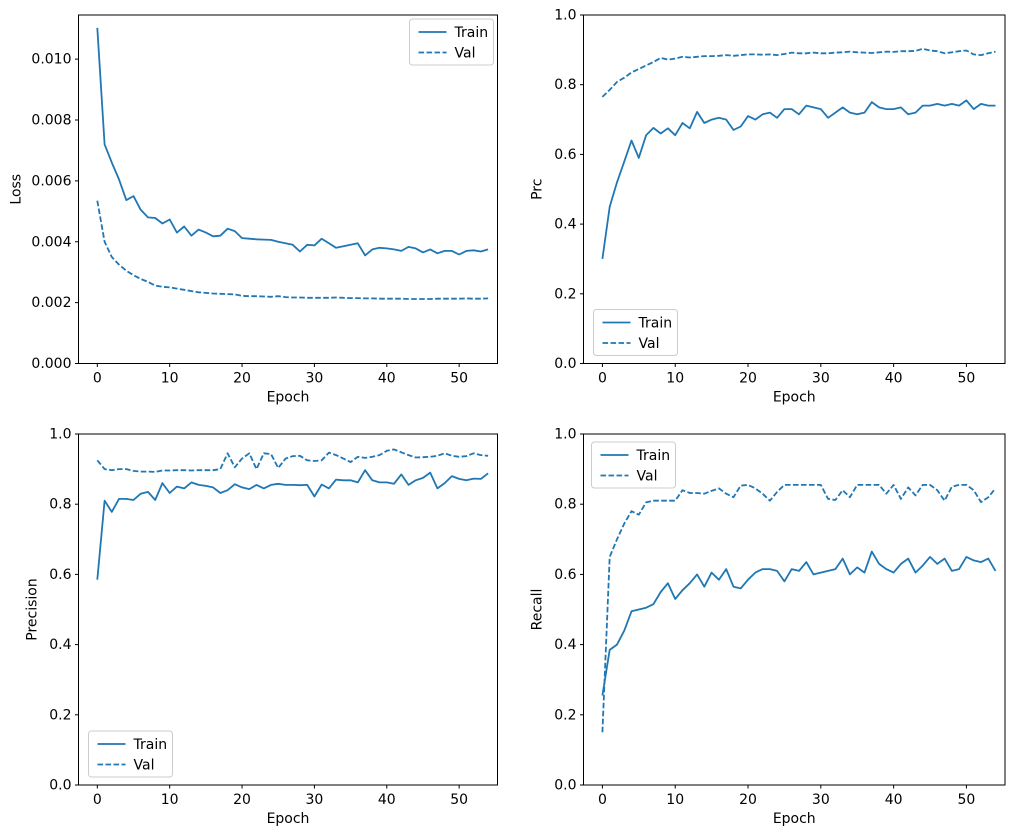  I want to click on y-axis-label: Loss, so click(17, 189).